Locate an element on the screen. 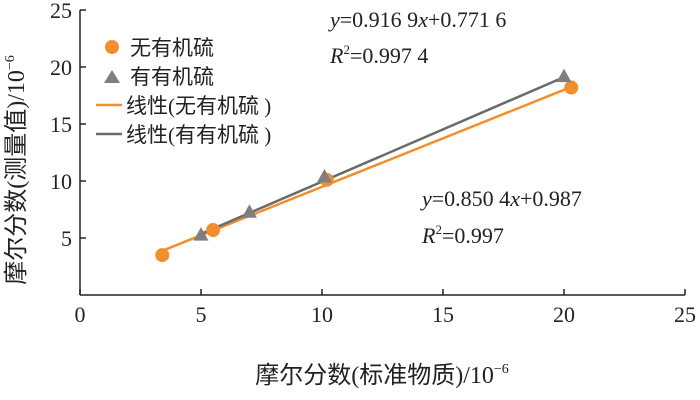  legend-label-organic-sulfur: 有有机硫 is located at coordinates (172, 77).